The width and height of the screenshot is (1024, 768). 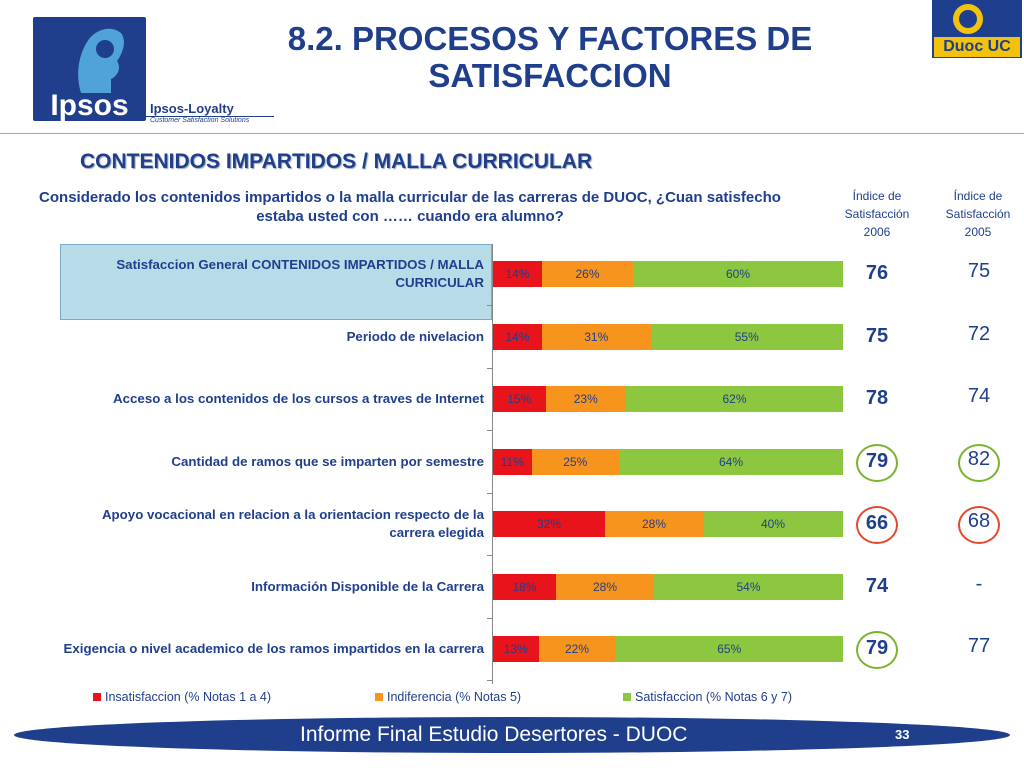 What do you see at coordinates (200, 120) in the screenshot?
I see `loyalty-tagline: Customer Satisfaction Solutions` at bounding box center [200, 120].